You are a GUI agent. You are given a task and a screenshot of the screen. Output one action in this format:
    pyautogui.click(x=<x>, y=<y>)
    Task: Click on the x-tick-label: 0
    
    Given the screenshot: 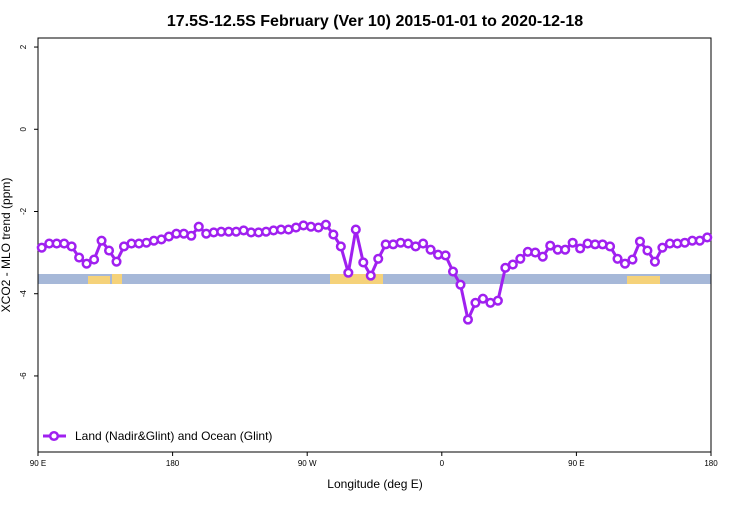 What is the action you would take?
    pyautogui.click(x=442, y=463)
    